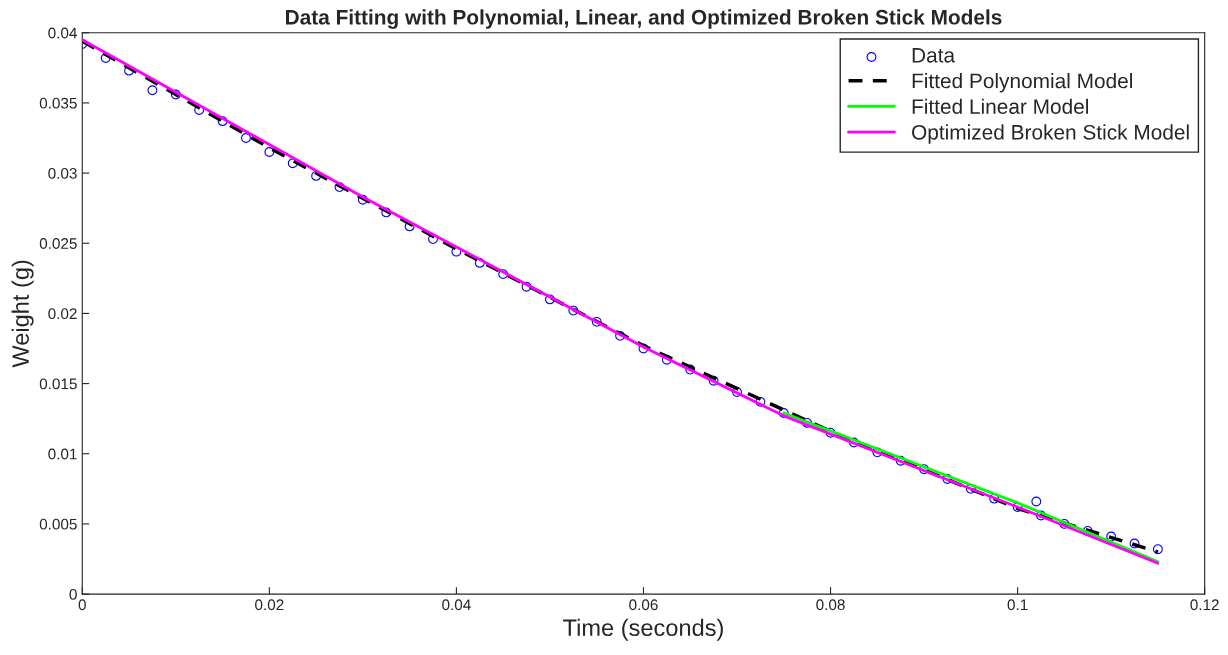 The height and width of the screenshot is (655, 1228). I want to click on x-tick-label: 0.12, so click(1204, 605).